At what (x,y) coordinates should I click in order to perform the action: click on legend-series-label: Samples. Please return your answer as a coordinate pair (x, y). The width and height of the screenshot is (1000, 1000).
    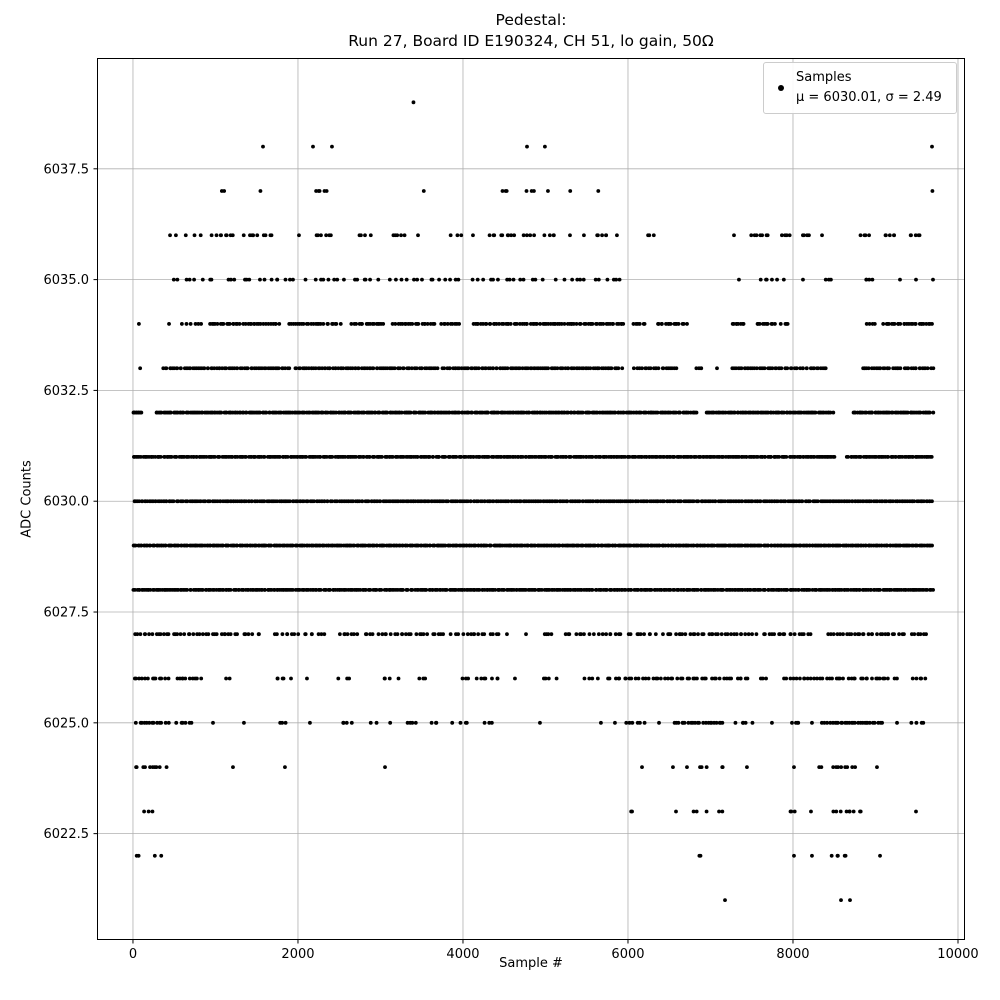
    Looking at the image, I should click on (824, 77).